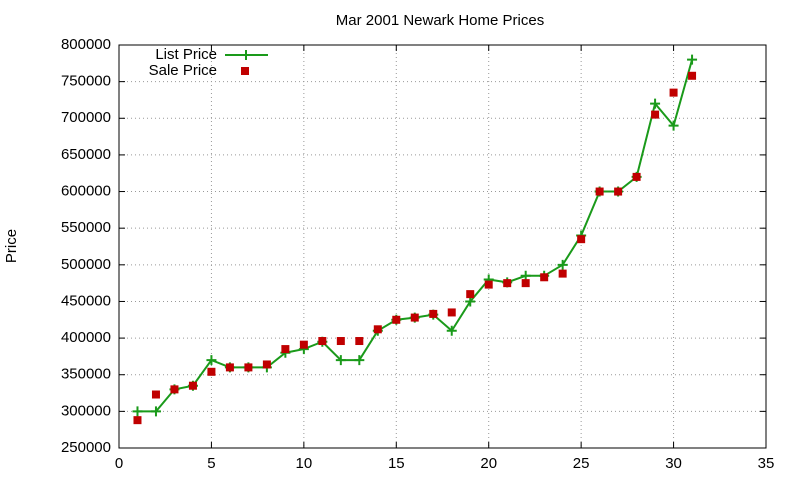  I want to click on y-tick-label: 300000, so click(86, 410).